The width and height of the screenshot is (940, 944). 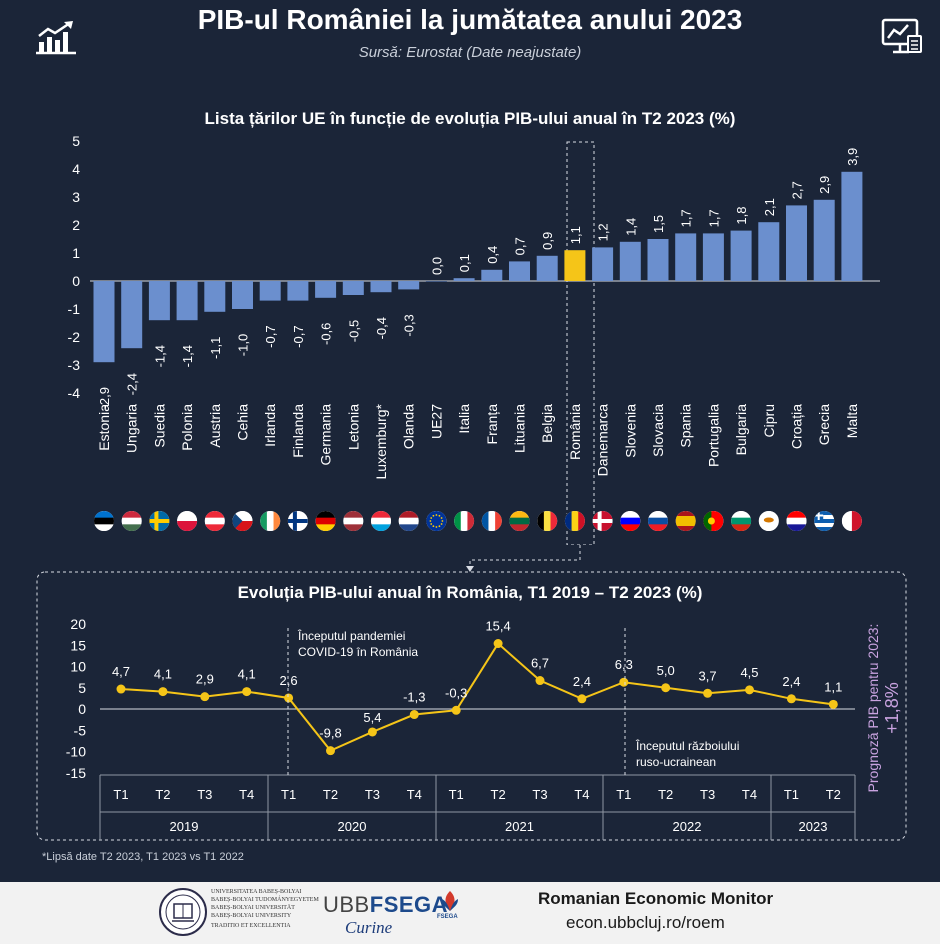 What do you see at coordinates (580, 343) in the screenshot?
I see `romania-highlight-frame` at bounding box center [580, 343].